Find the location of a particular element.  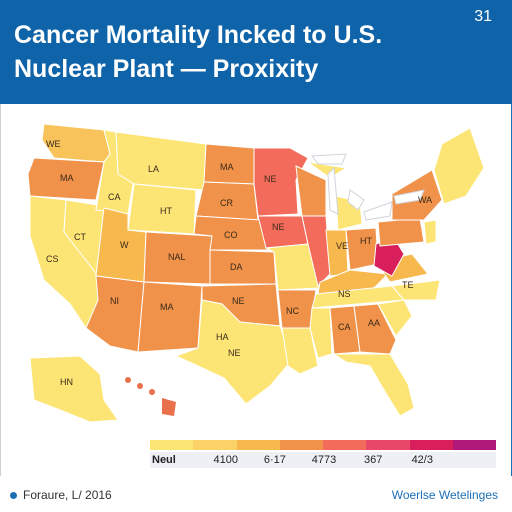

state-new-england is located at coordinates (459, 166).